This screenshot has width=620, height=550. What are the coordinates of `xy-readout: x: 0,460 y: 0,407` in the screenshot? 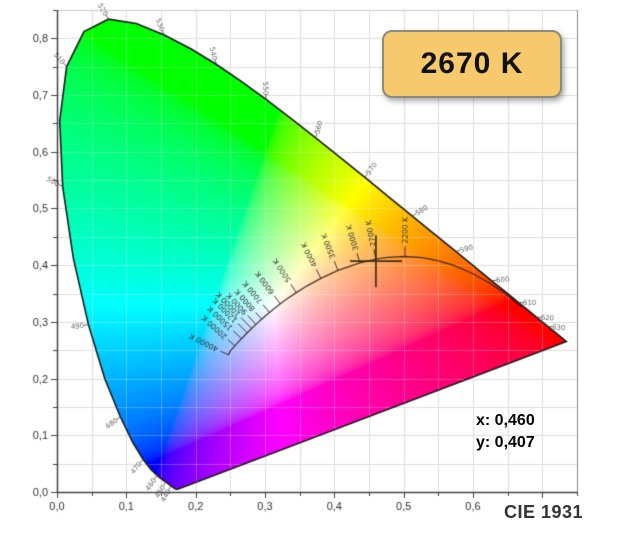 It's located at (505, 432).